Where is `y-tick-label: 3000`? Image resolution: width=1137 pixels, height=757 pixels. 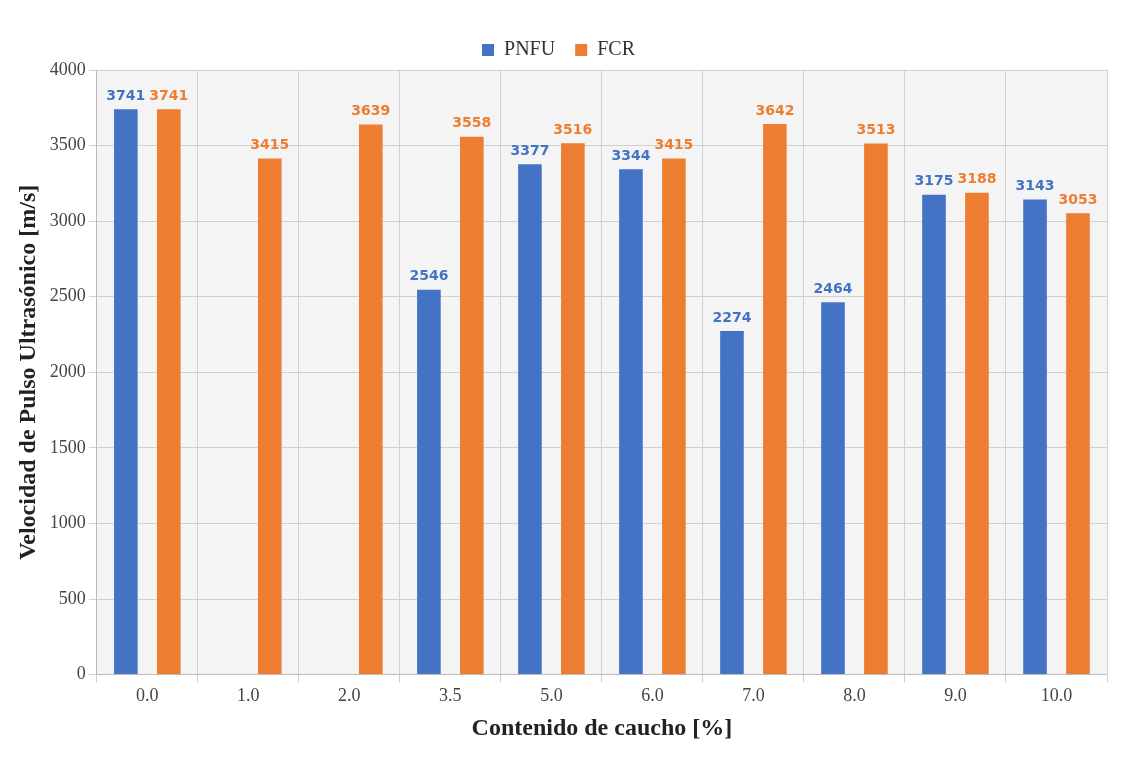 y-tick-label: 3000 is located at coordinates (67, 219).